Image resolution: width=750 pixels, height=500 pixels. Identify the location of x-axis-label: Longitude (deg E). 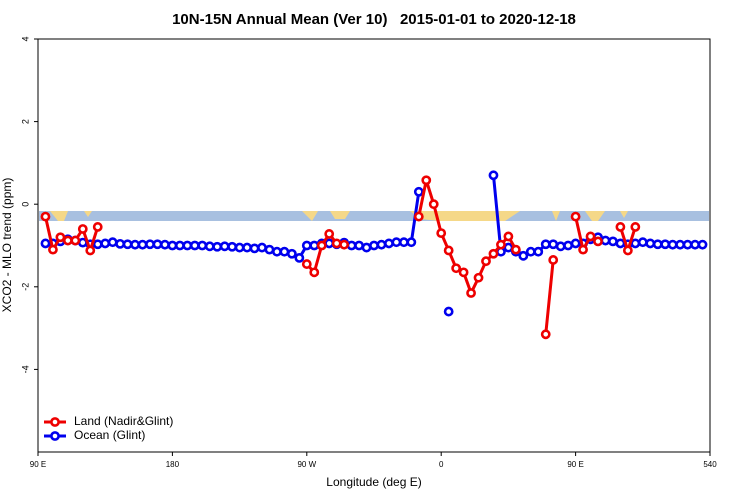
(373, 482).